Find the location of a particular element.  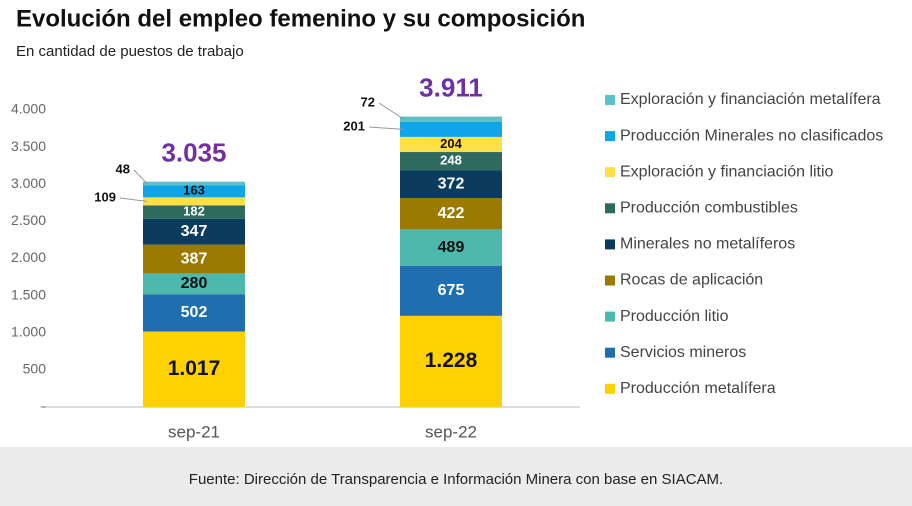

y-tick-label: 1.500 is located at coordinates (28, 294).